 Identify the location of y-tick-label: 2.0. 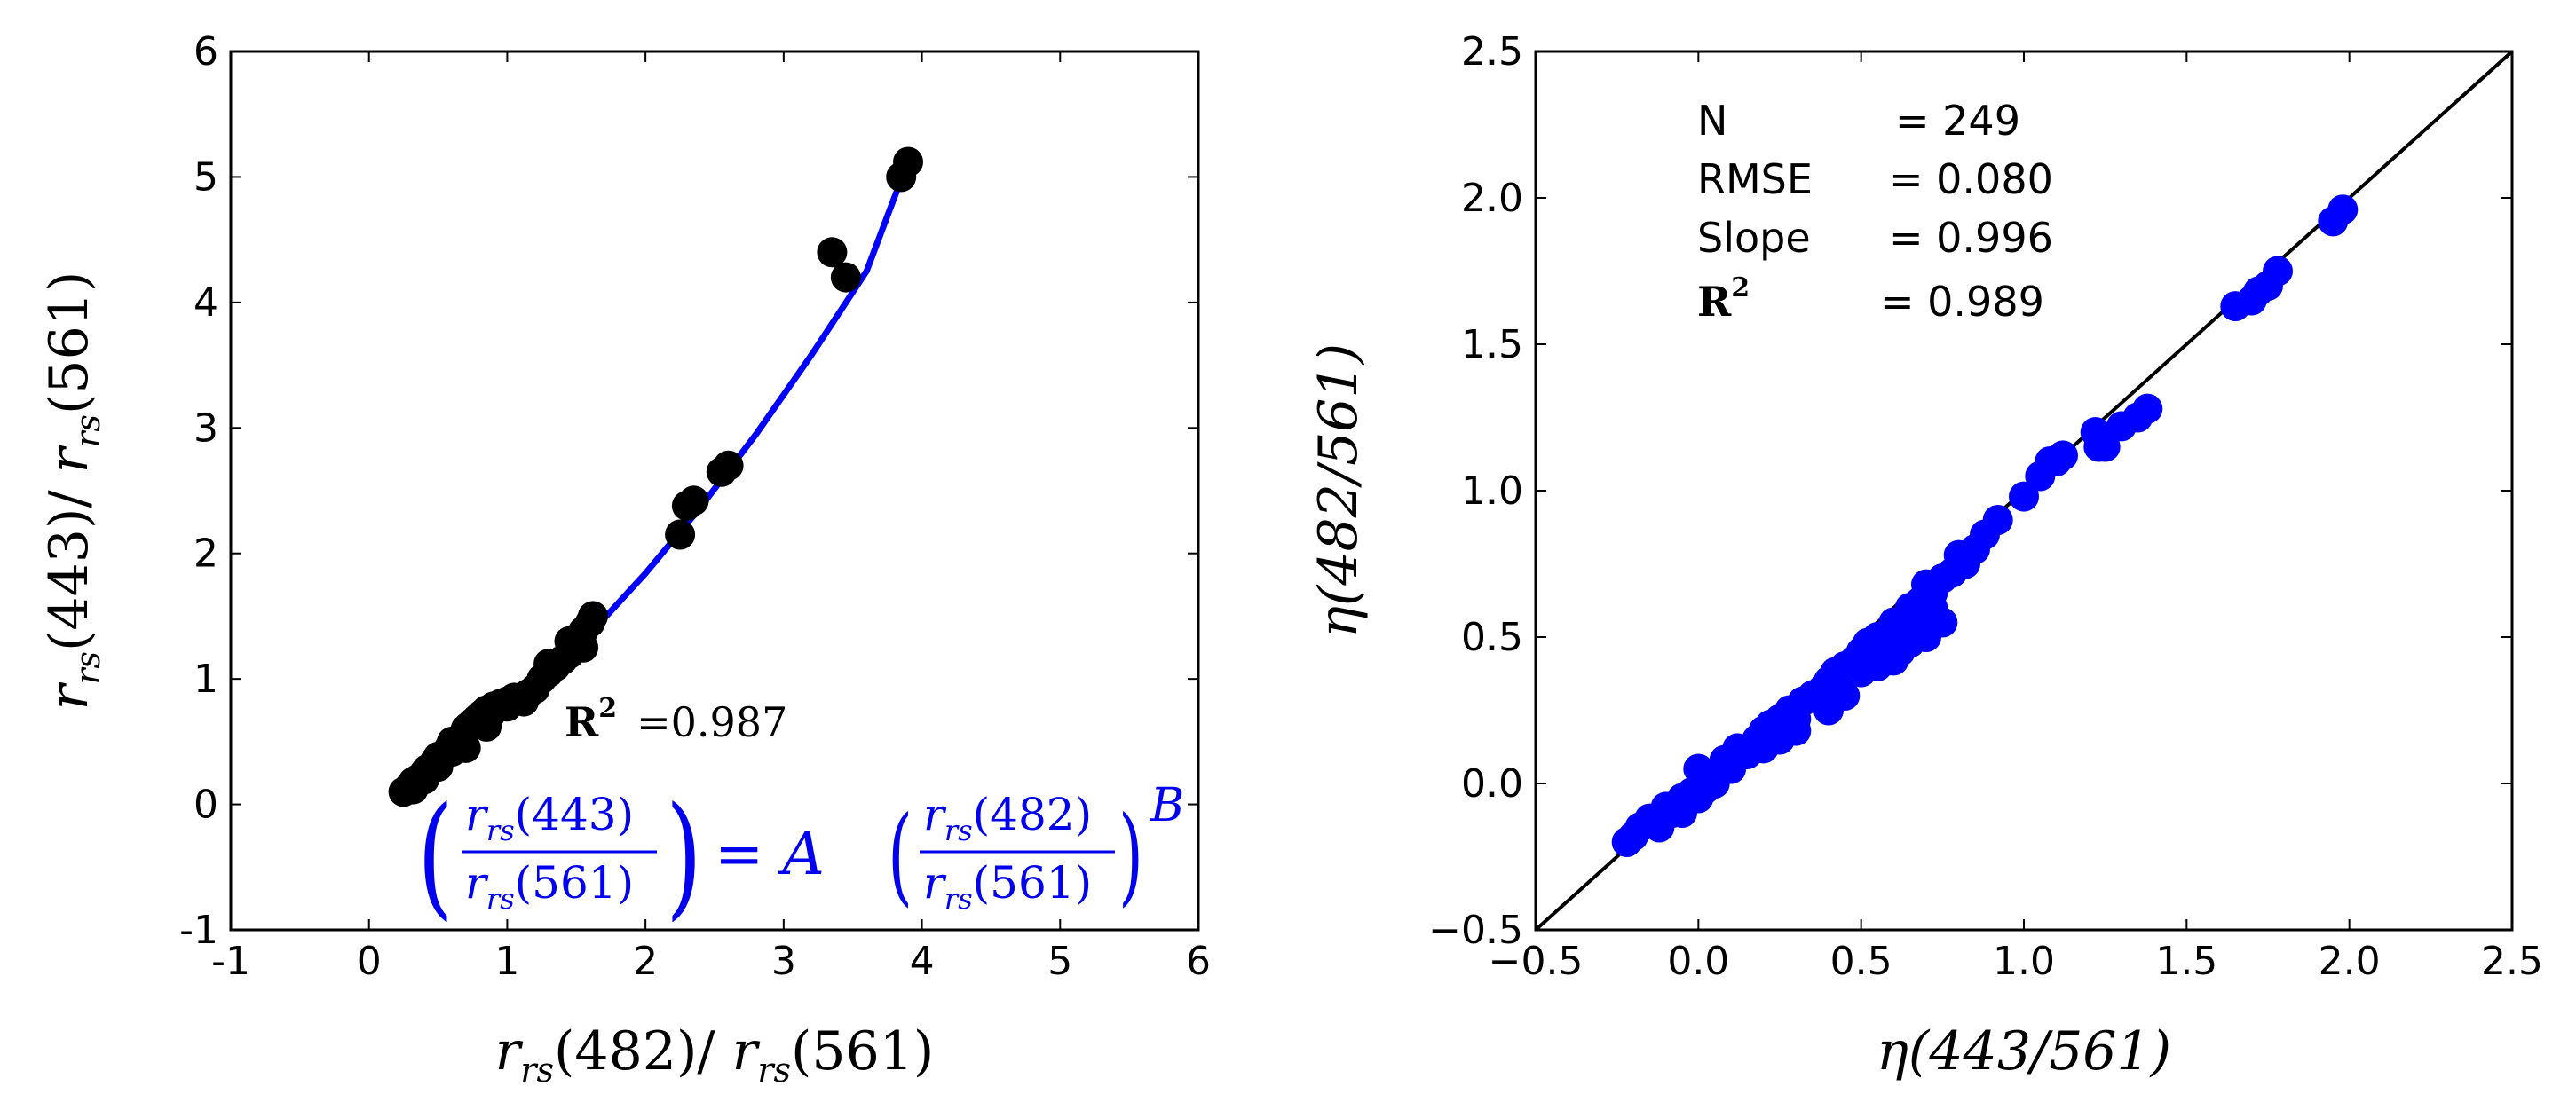
(1492, 198).